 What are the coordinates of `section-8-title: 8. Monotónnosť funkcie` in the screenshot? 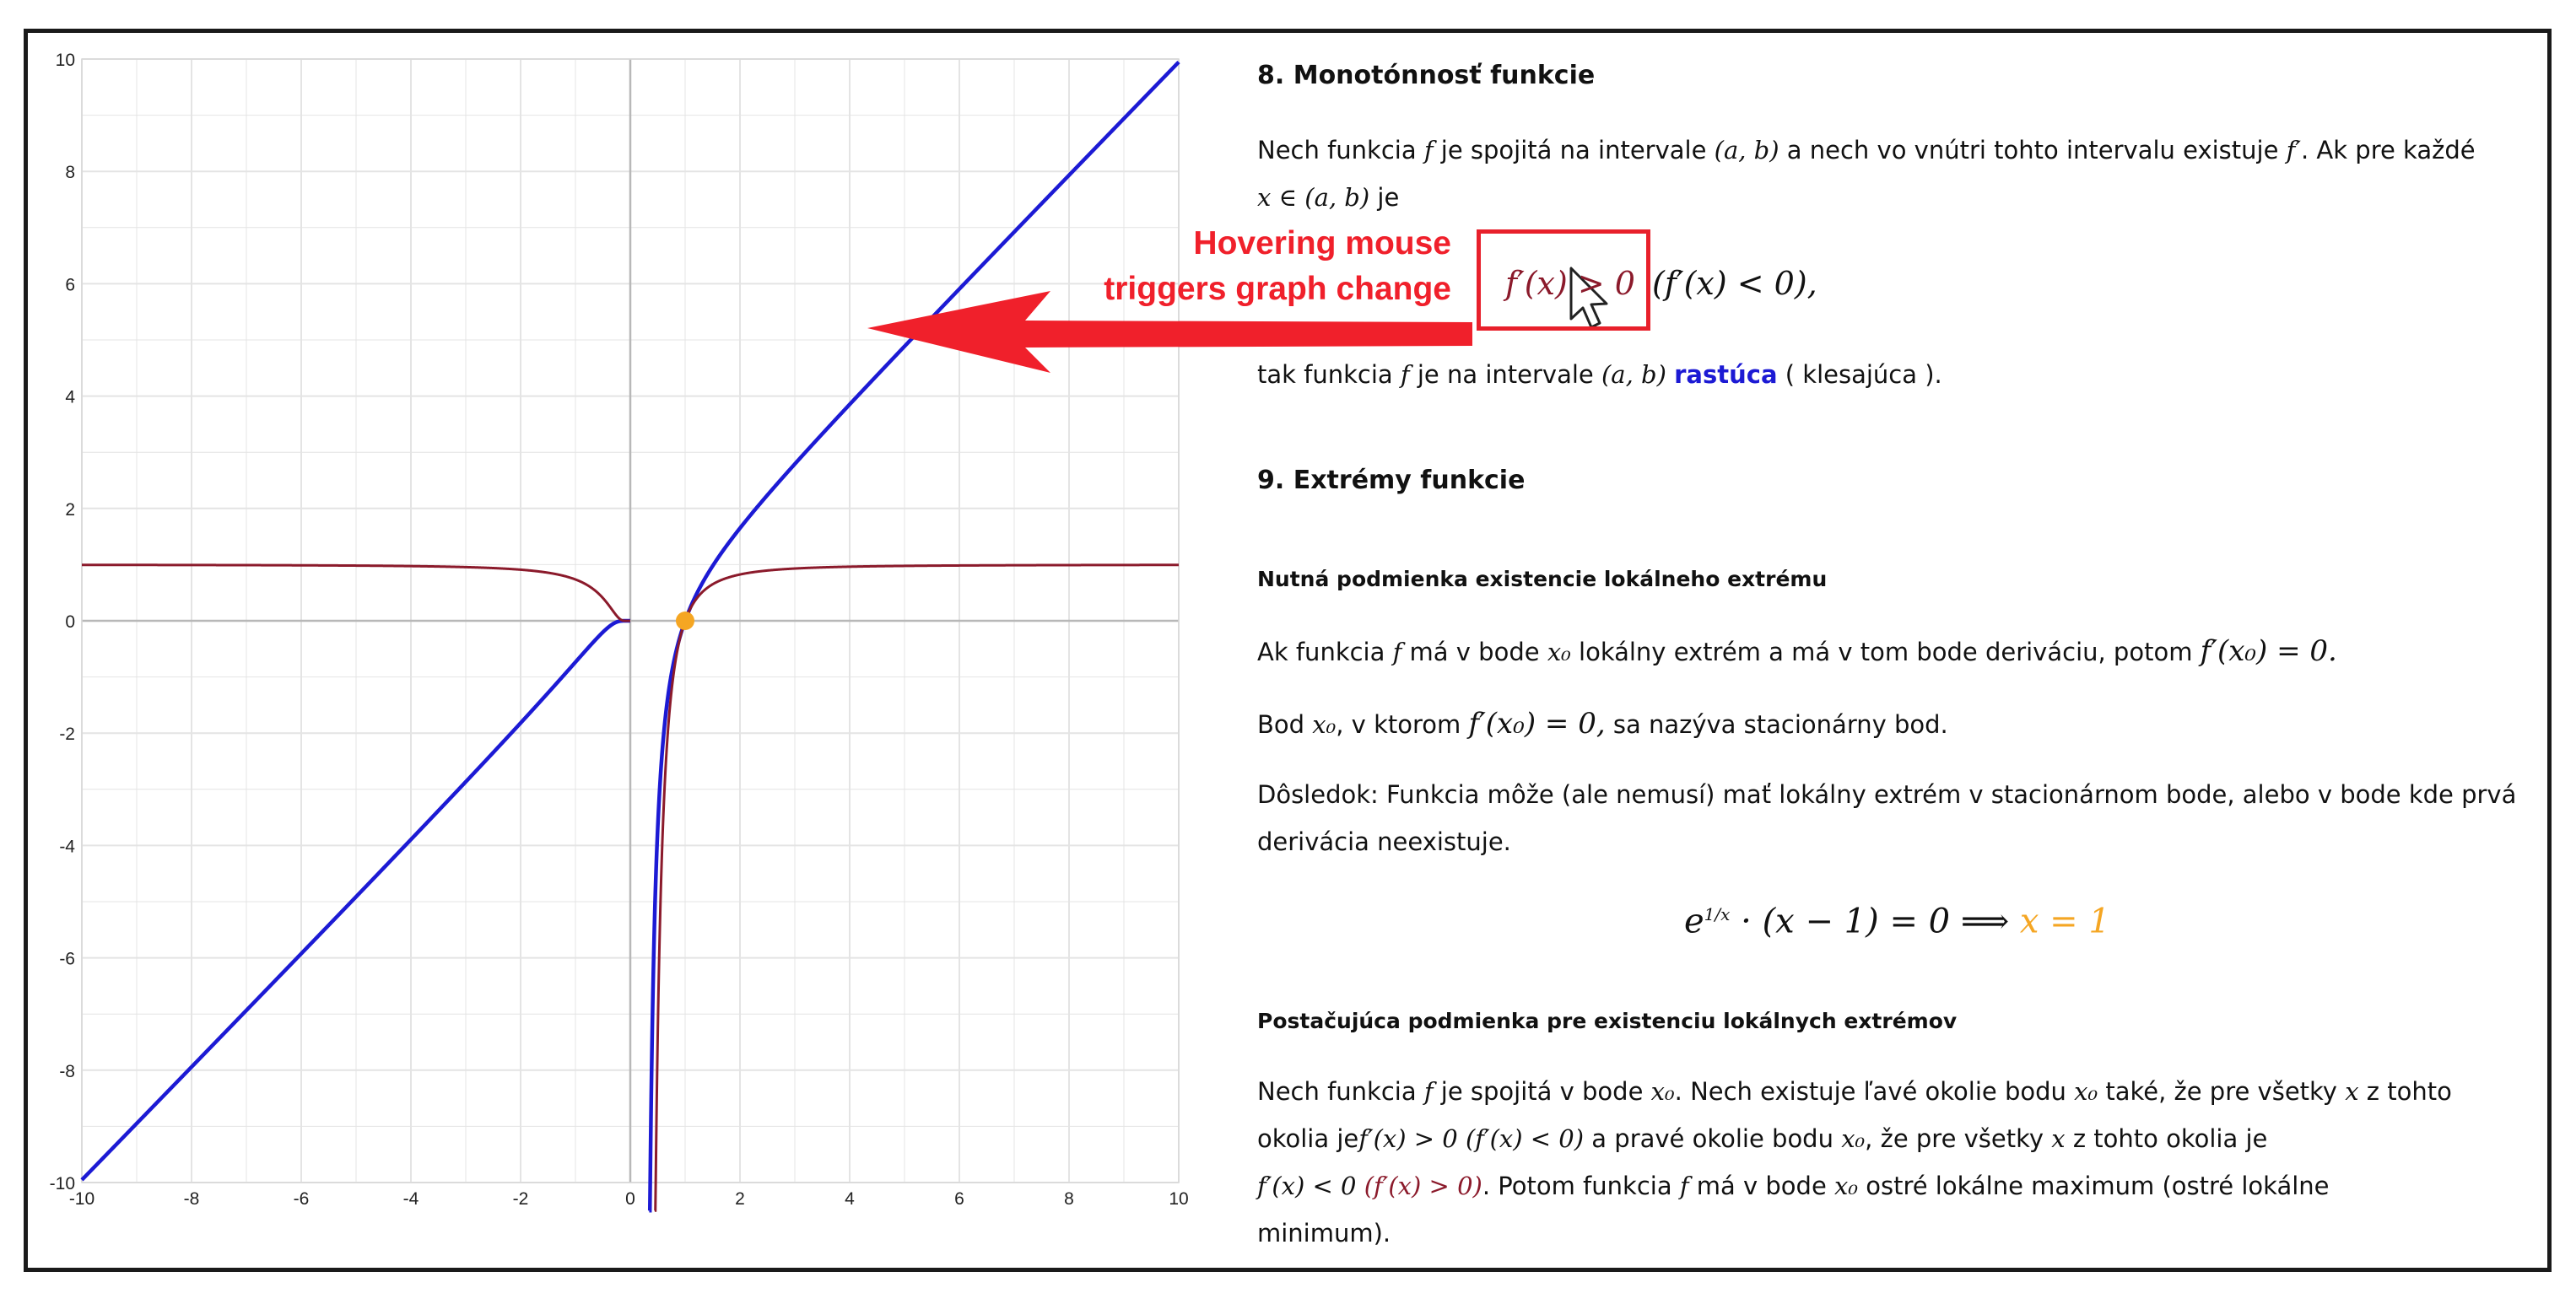 It's located at (1426, 75).